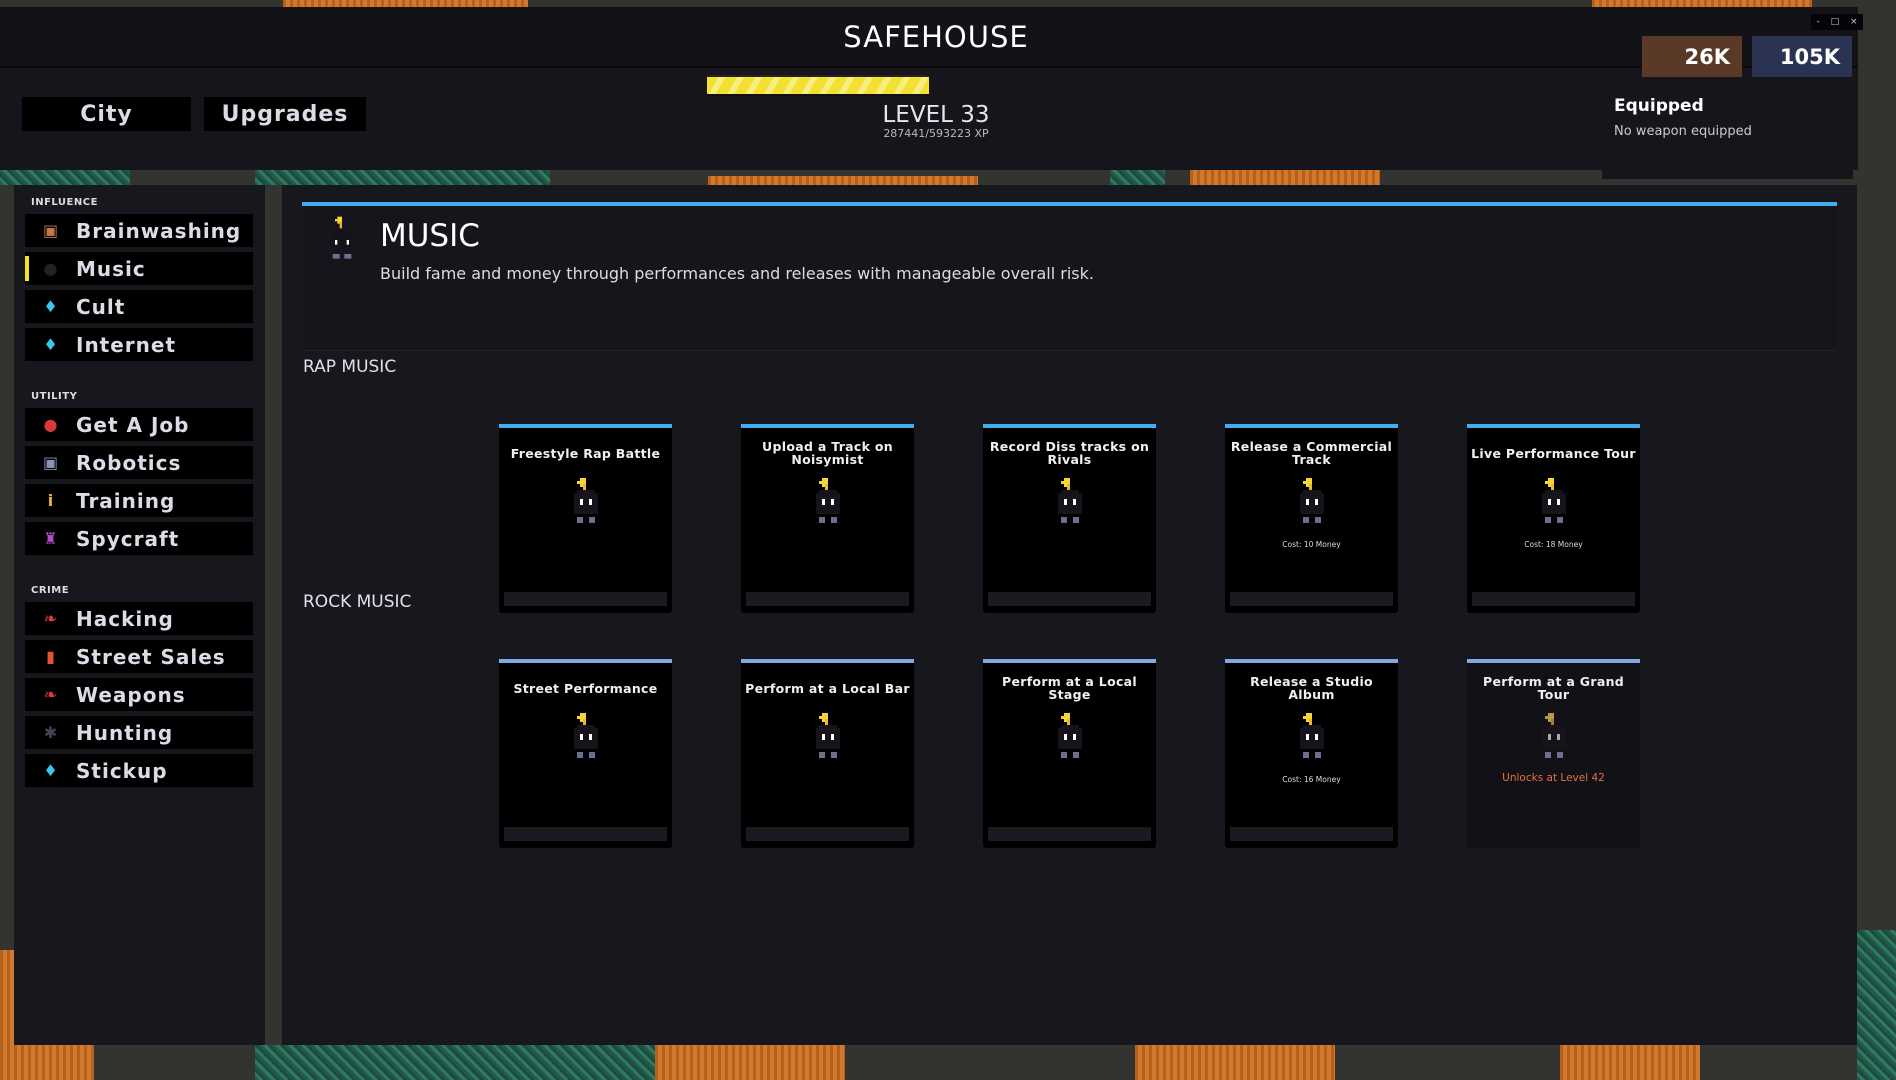 This screenshot has height=1080, width=1896. I want to click on activity-card: Upload a Track on Noisymist, so click(827, 518).